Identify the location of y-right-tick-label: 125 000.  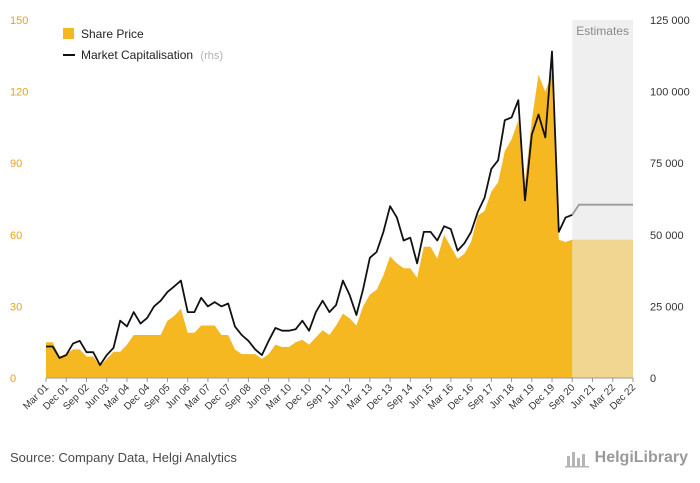
(670, 21).